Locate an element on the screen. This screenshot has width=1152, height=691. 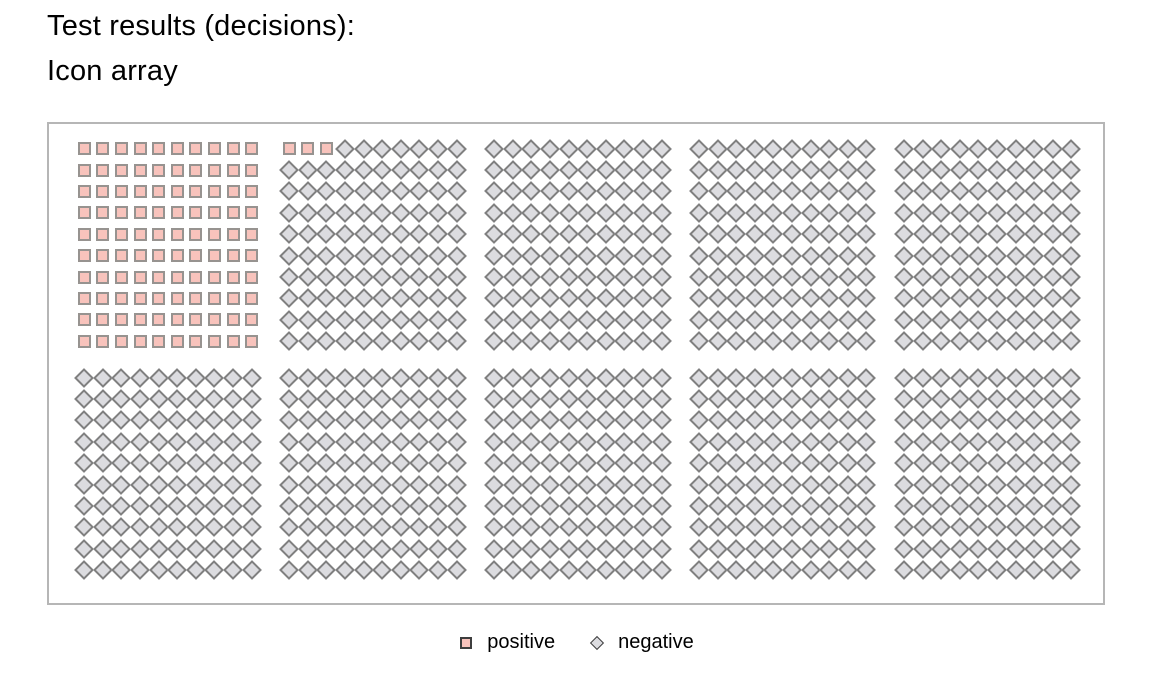
legend-label-negative: negative is located at coordinates (656, 642).